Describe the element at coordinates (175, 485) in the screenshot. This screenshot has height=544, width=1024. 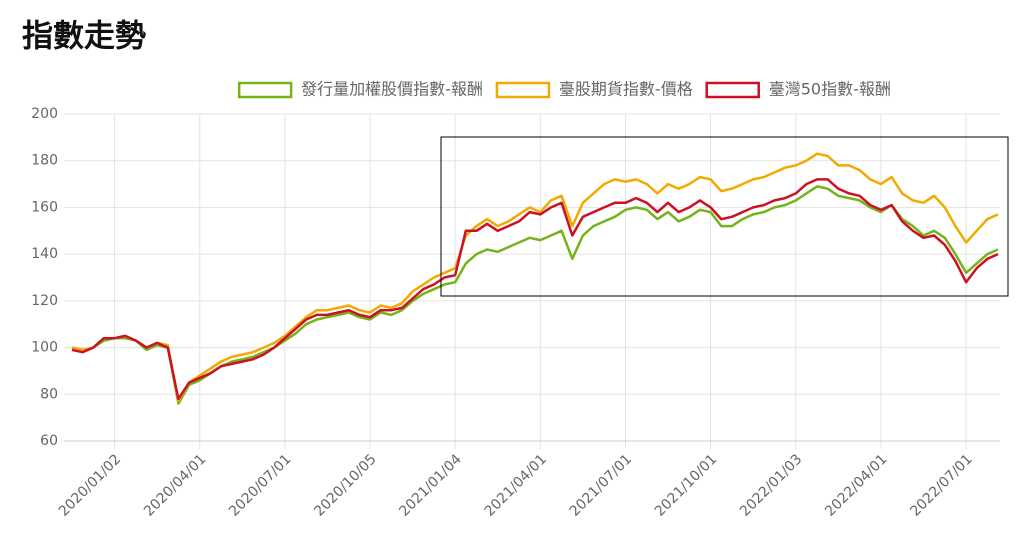
I see `x-tick-label: 2020/04/01` at that location.